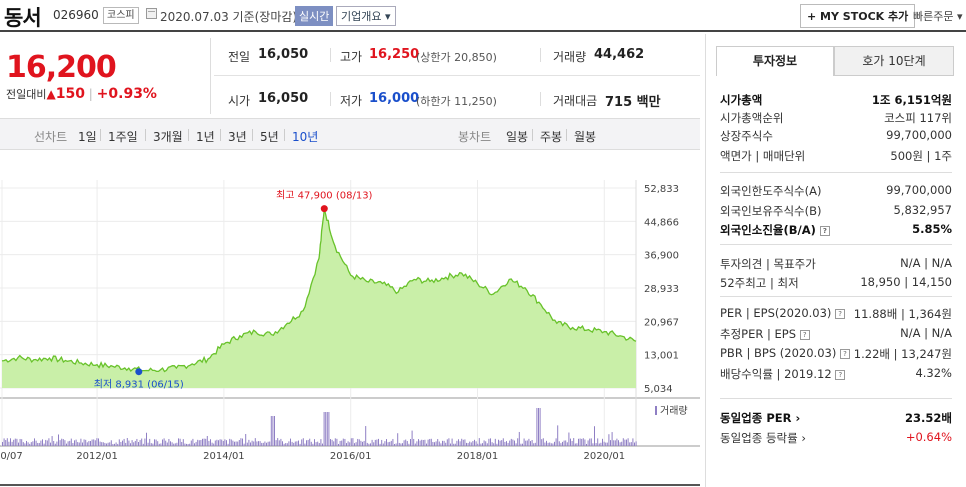 Image resolution: width=966 pixels, height=487 pixels. Describe the element at coordinates (894, 61) in the screenshot. I see `tab-orderbook-10: 호가 10단계` at that location.